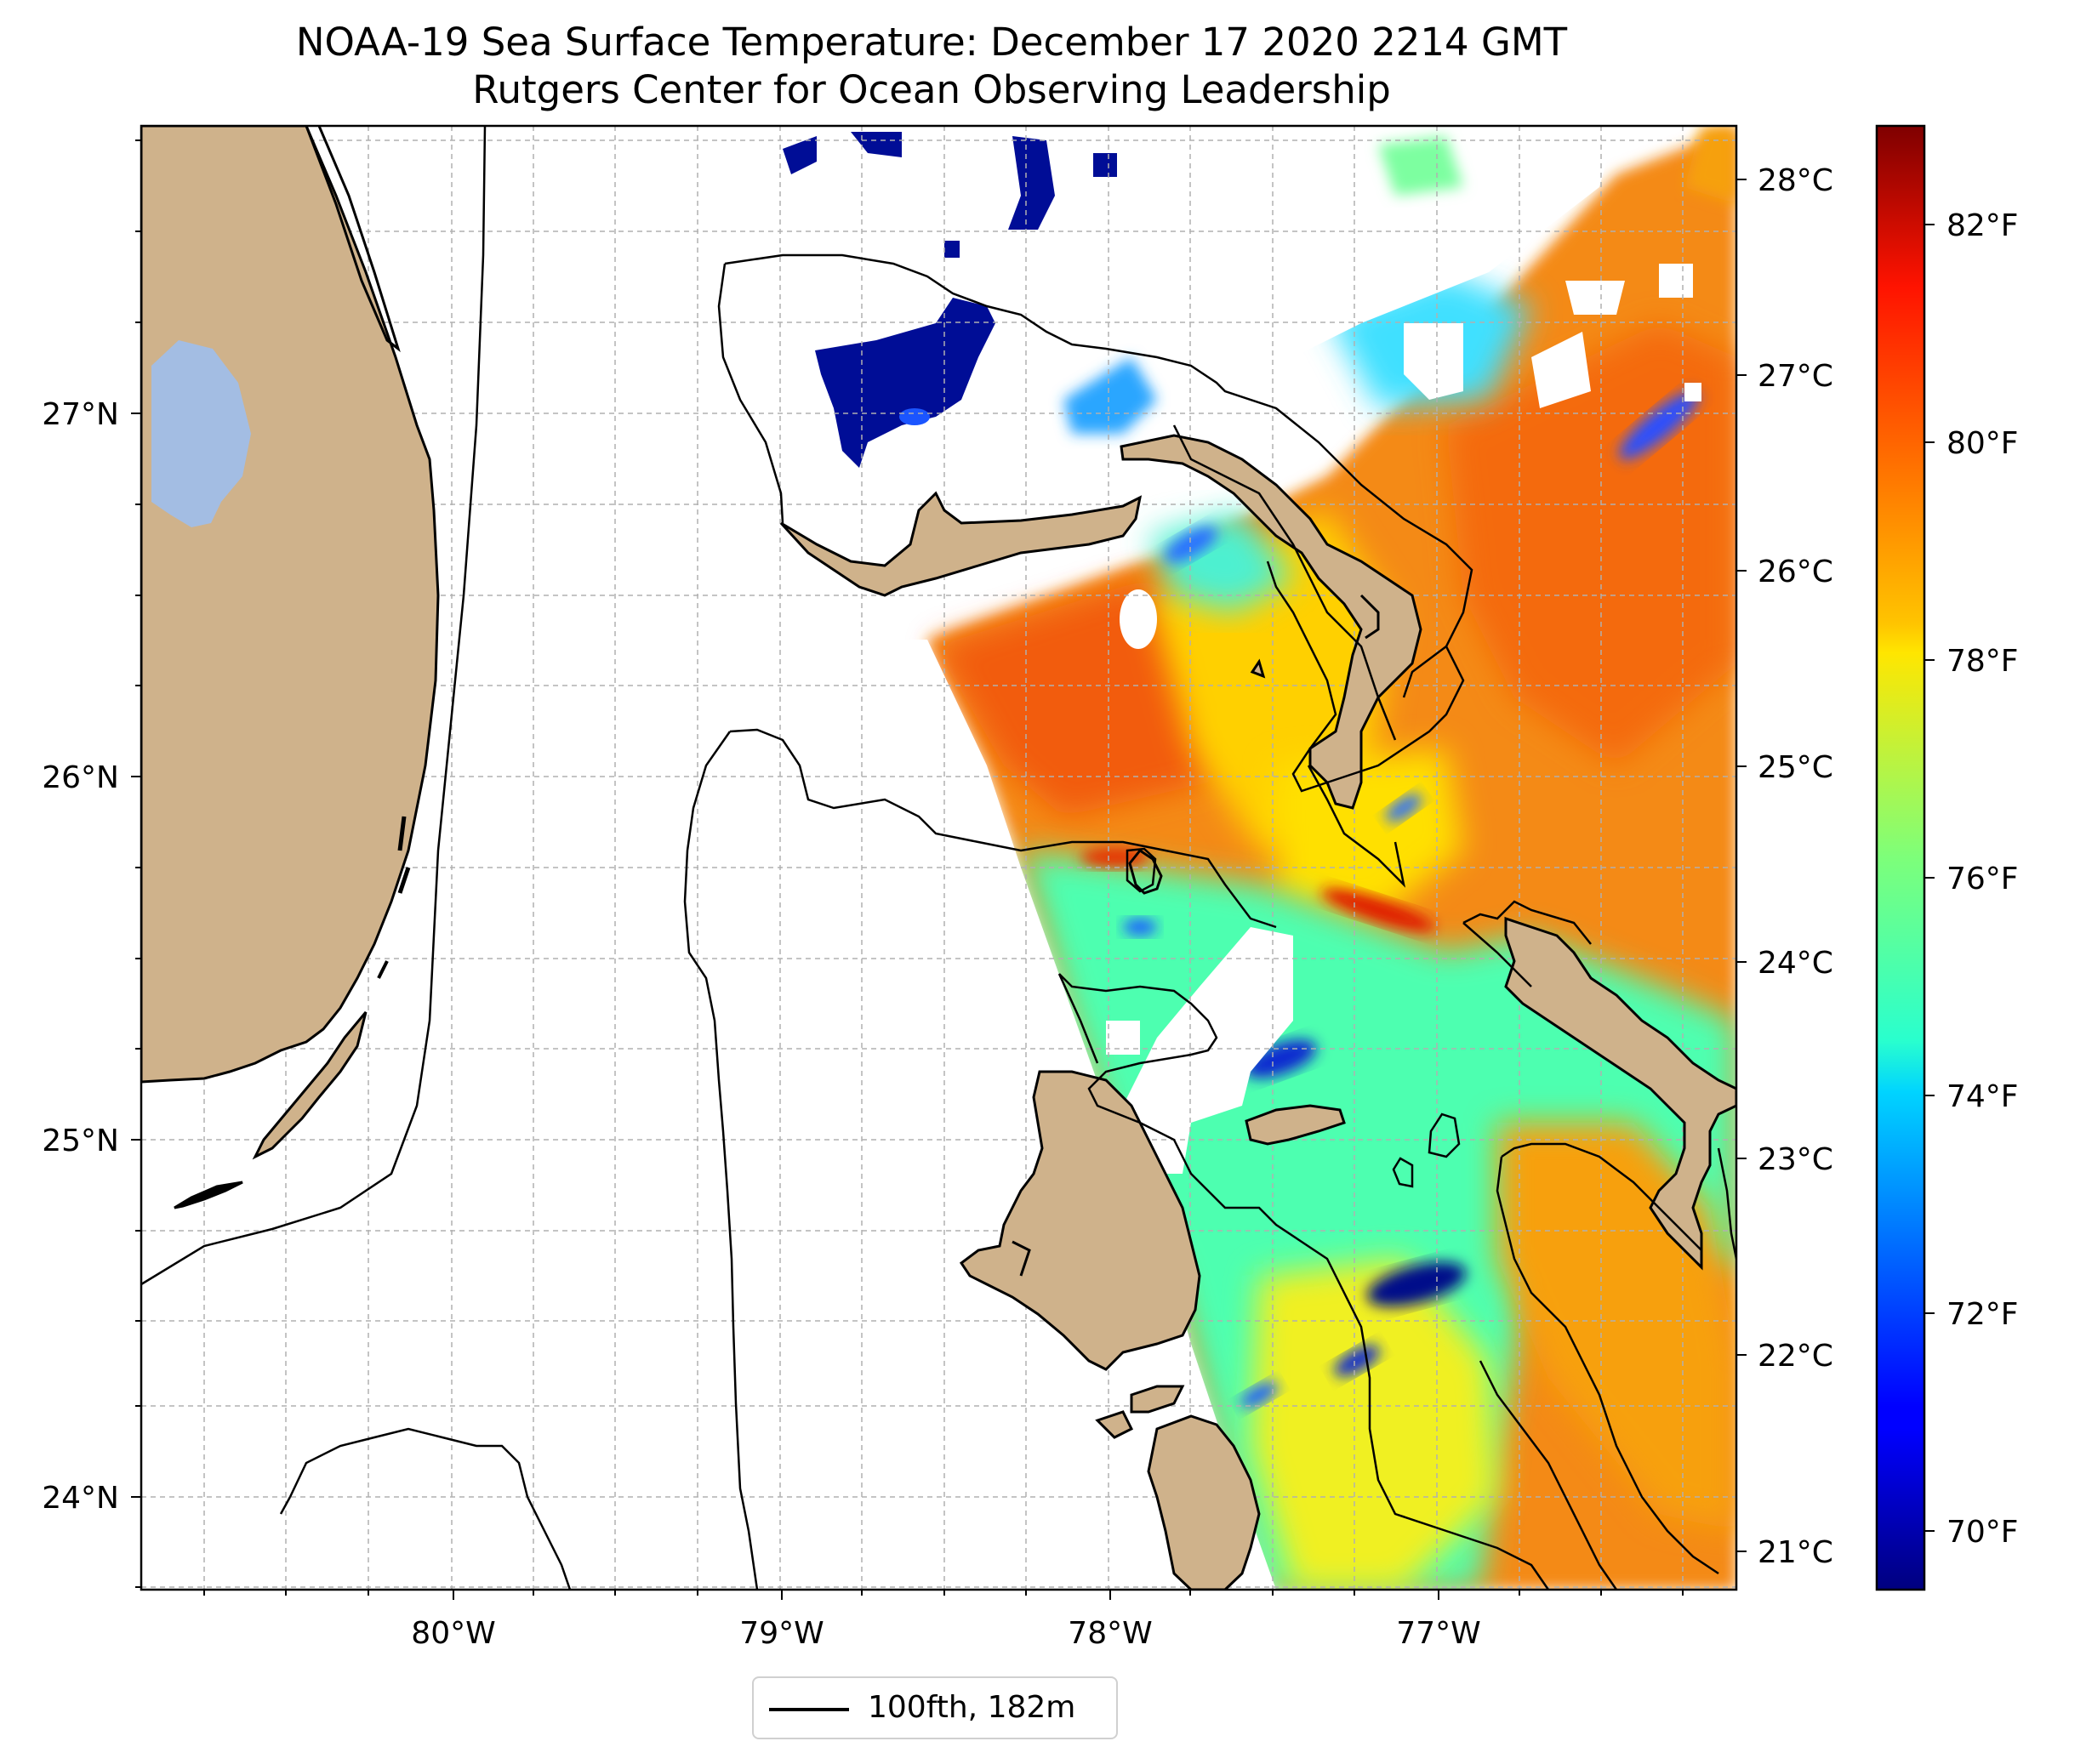  Describe the element at coordinates (809, 1709) in the screenshot. I see `legend-line-swatch` at that location.